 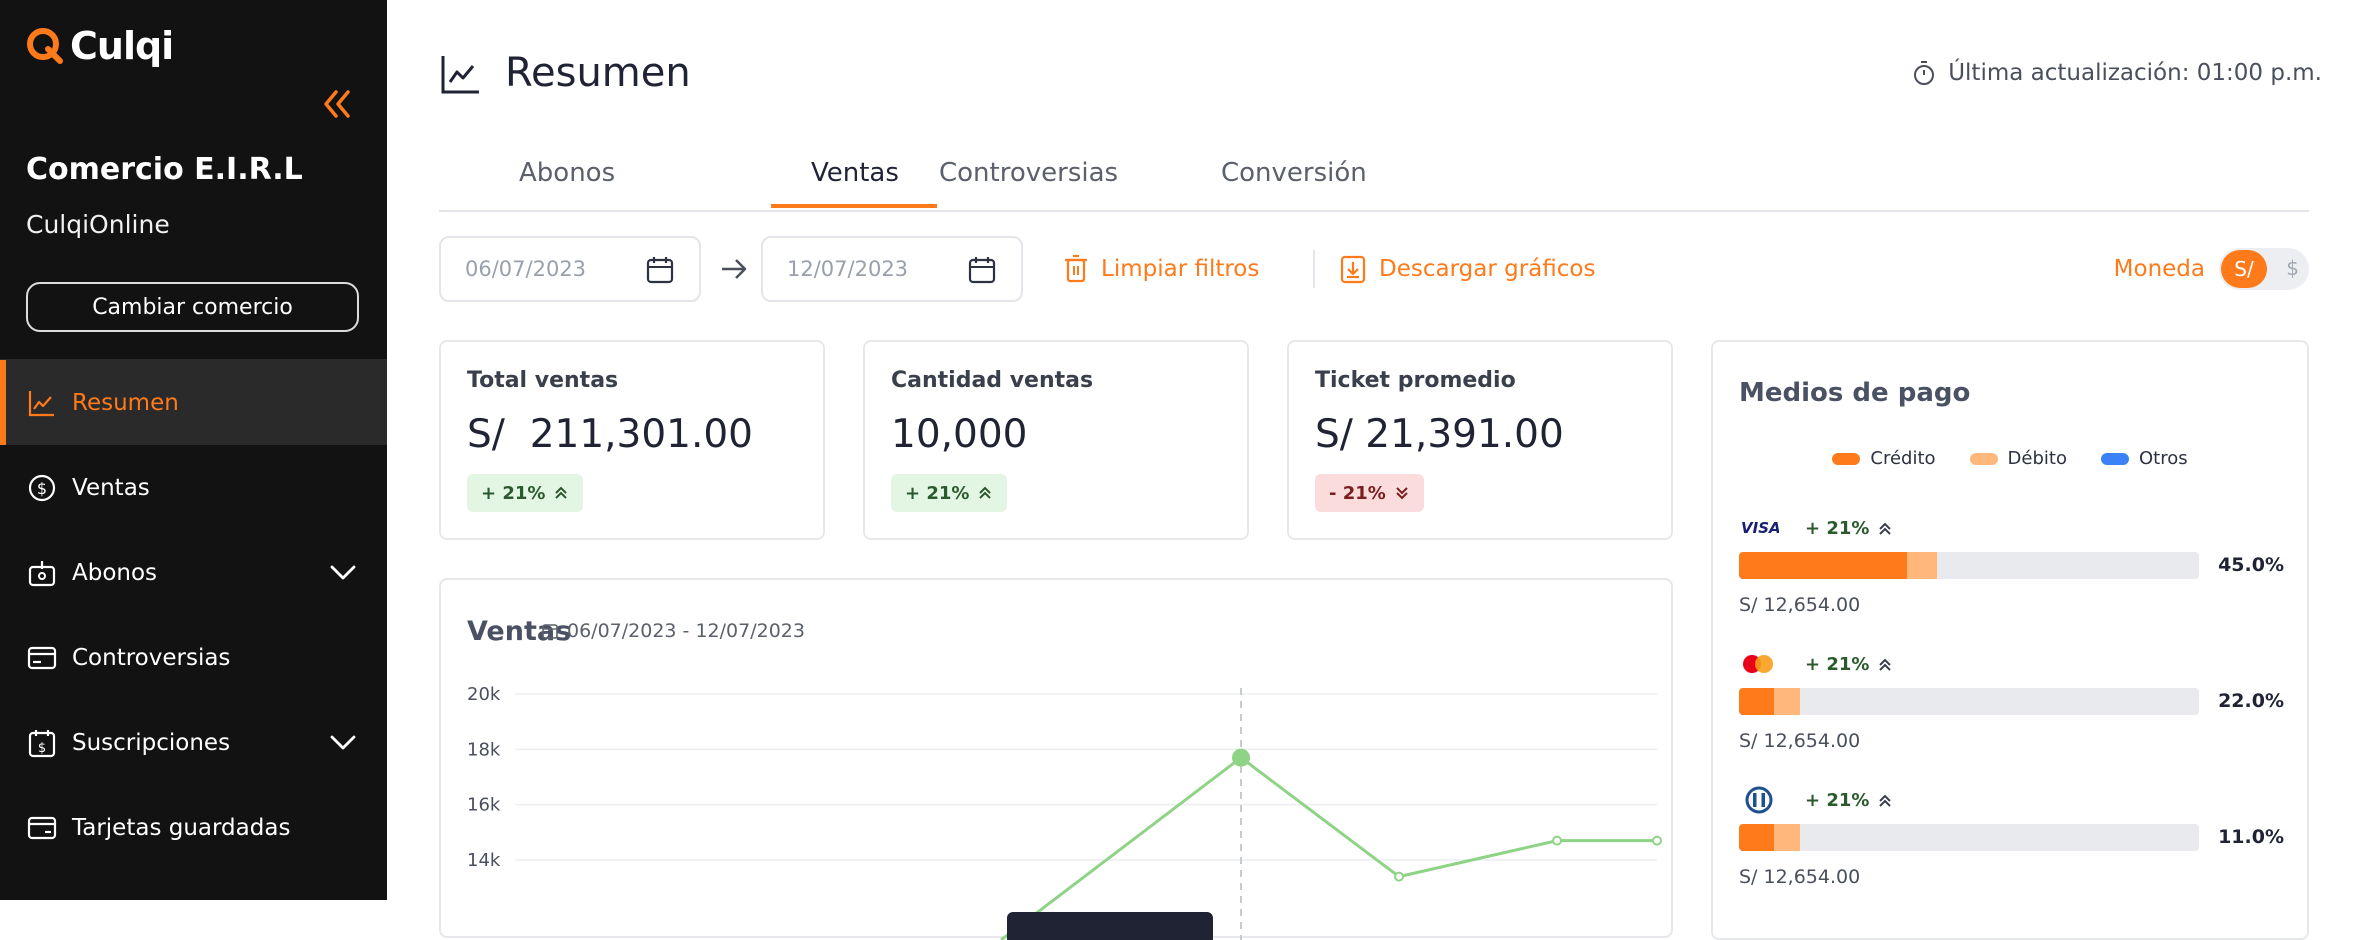 I want to click on sidebar-item-resumen: Resumen, so click(x=193, y=402).